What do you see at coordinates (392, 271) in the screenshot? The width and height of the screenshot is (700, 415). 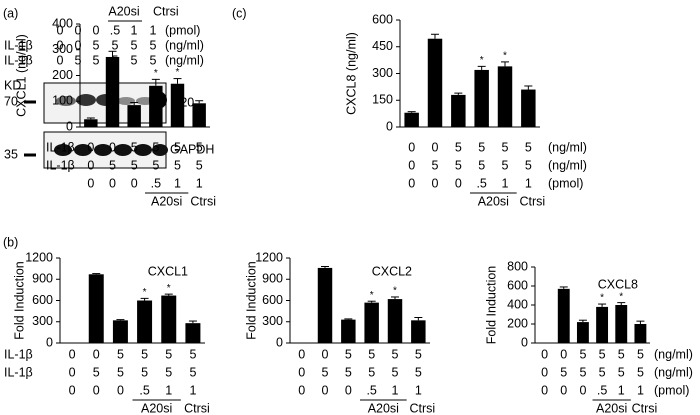 I see `chart-title: CXCL2` at bounding box center [392, 271].